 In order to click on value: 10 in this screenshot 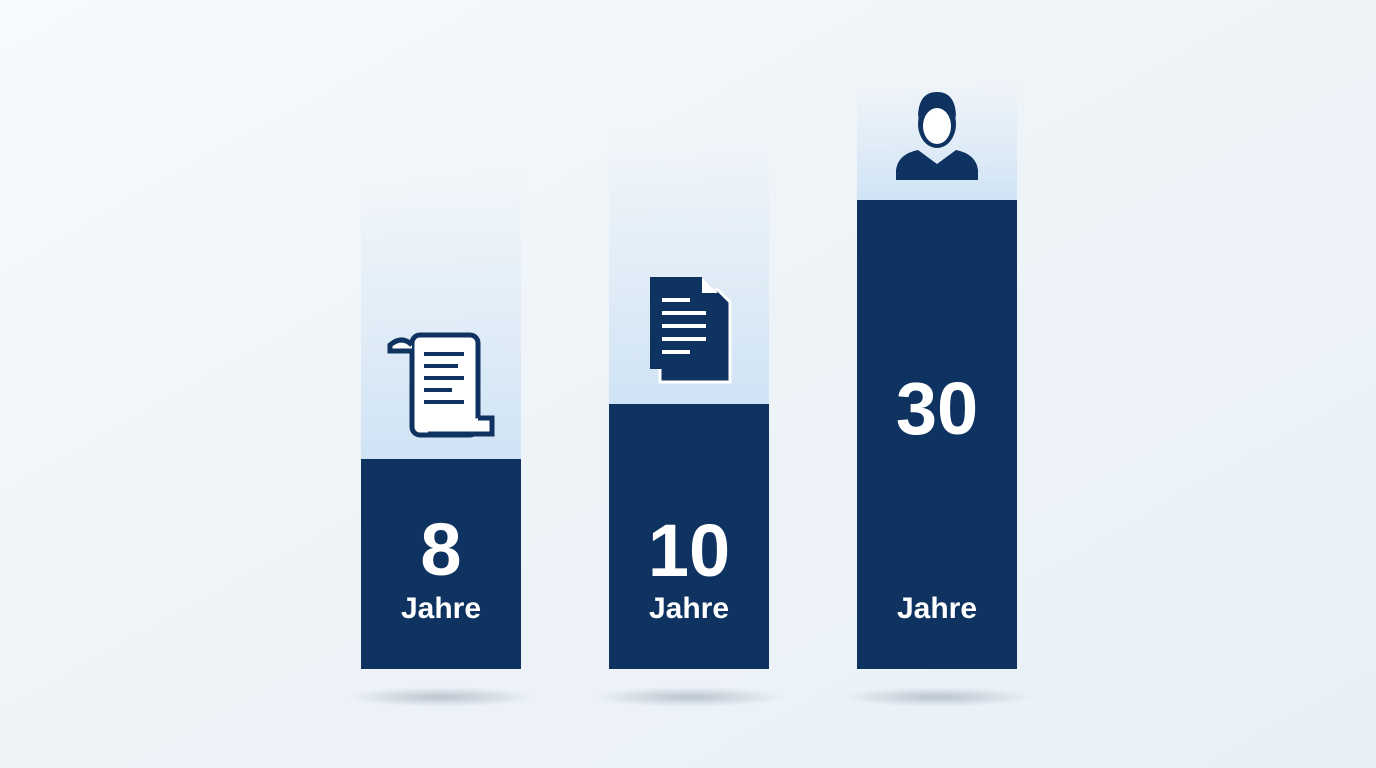, I will do `click(689, 550)`.